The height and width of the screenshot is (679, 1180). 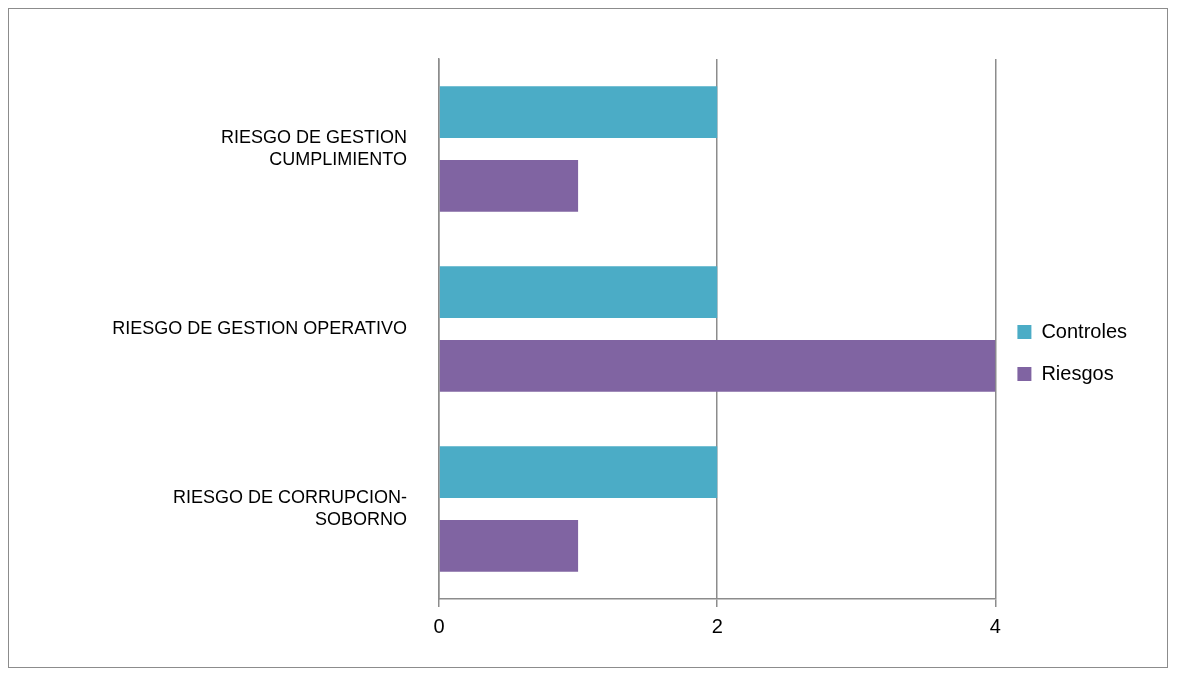 I want to click on legend-label: Controles, so click(x=1084, y=330).